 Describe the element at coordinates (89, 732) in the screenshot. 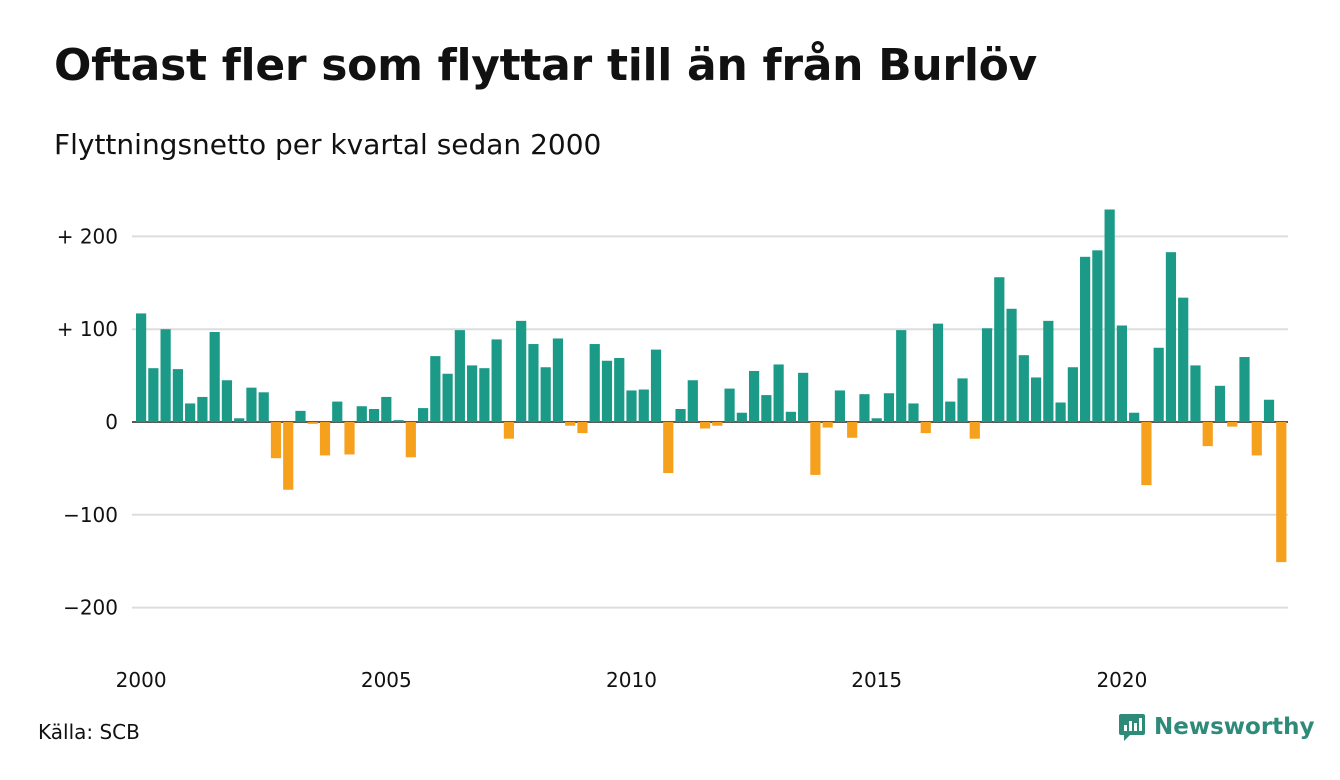

I see `source-note: Källa: SCB` at that location.